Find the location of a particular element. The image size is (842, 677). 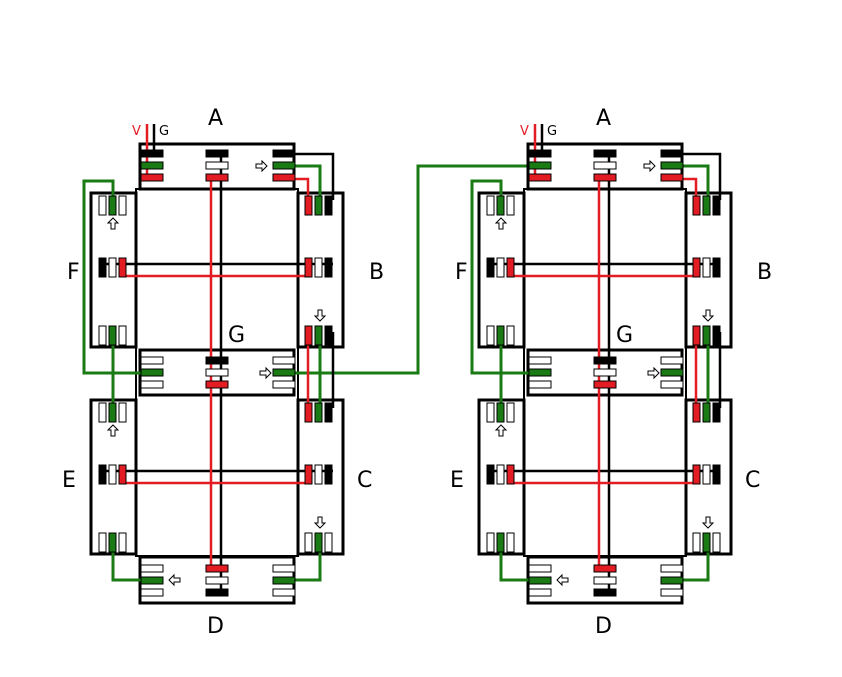

right-vcc-wires is located at coordinates (606, 346).